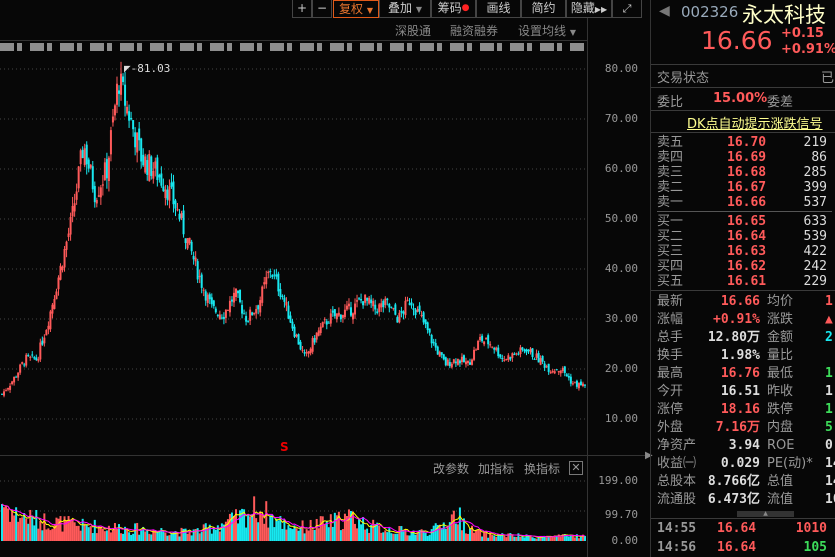 The height and width of the screenshot is (557, 835). What do you see at coordinates (451, 469) in the screenshot?
I see `edit-params-button: 改参数` at bounding box center [451, 469].